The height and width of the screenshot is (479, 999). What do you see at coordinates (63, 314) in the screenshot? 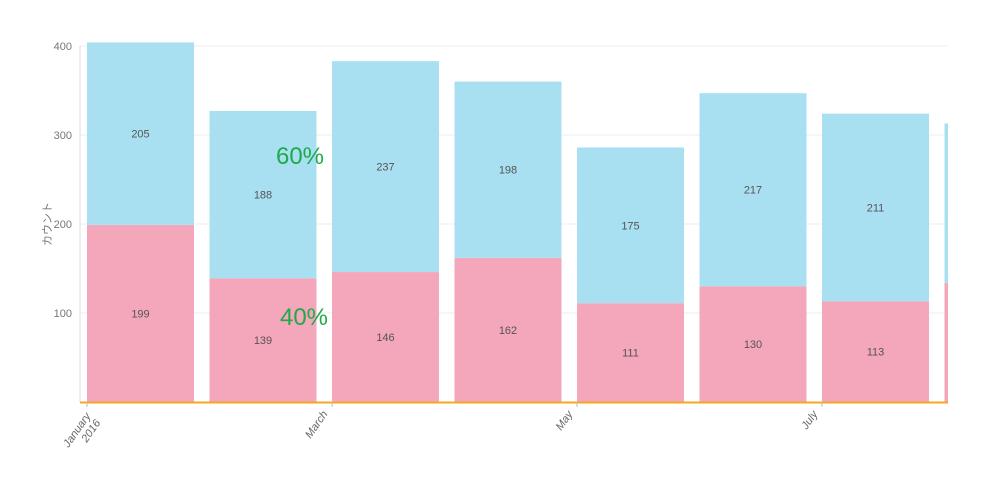
I see `y-tick-label: 100` at bounding box center [63, 314].